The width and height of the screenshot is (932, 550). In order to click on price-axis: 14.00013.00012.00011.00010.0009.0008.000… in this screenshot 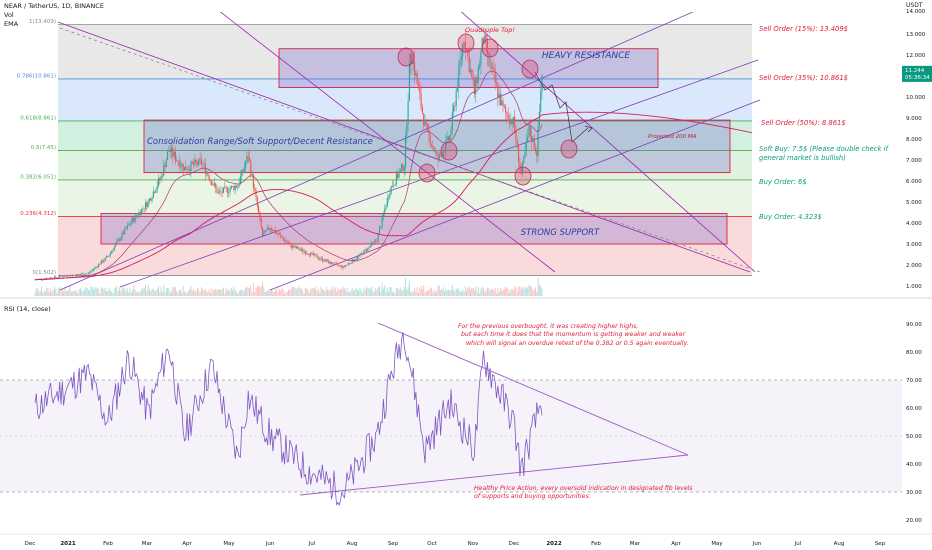, I will do `click(917, 149)`.